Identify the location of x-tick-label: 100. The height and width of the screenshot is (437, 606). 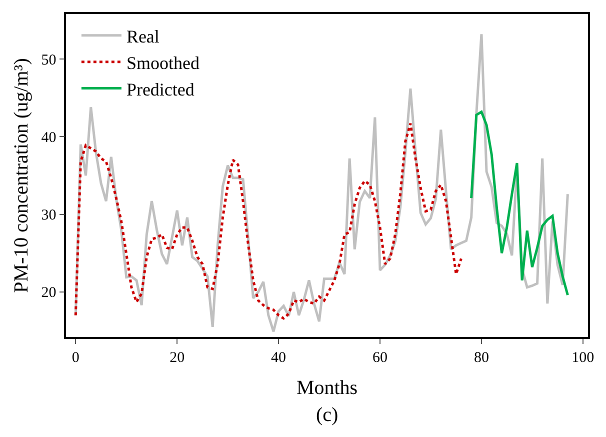
(583, 358).